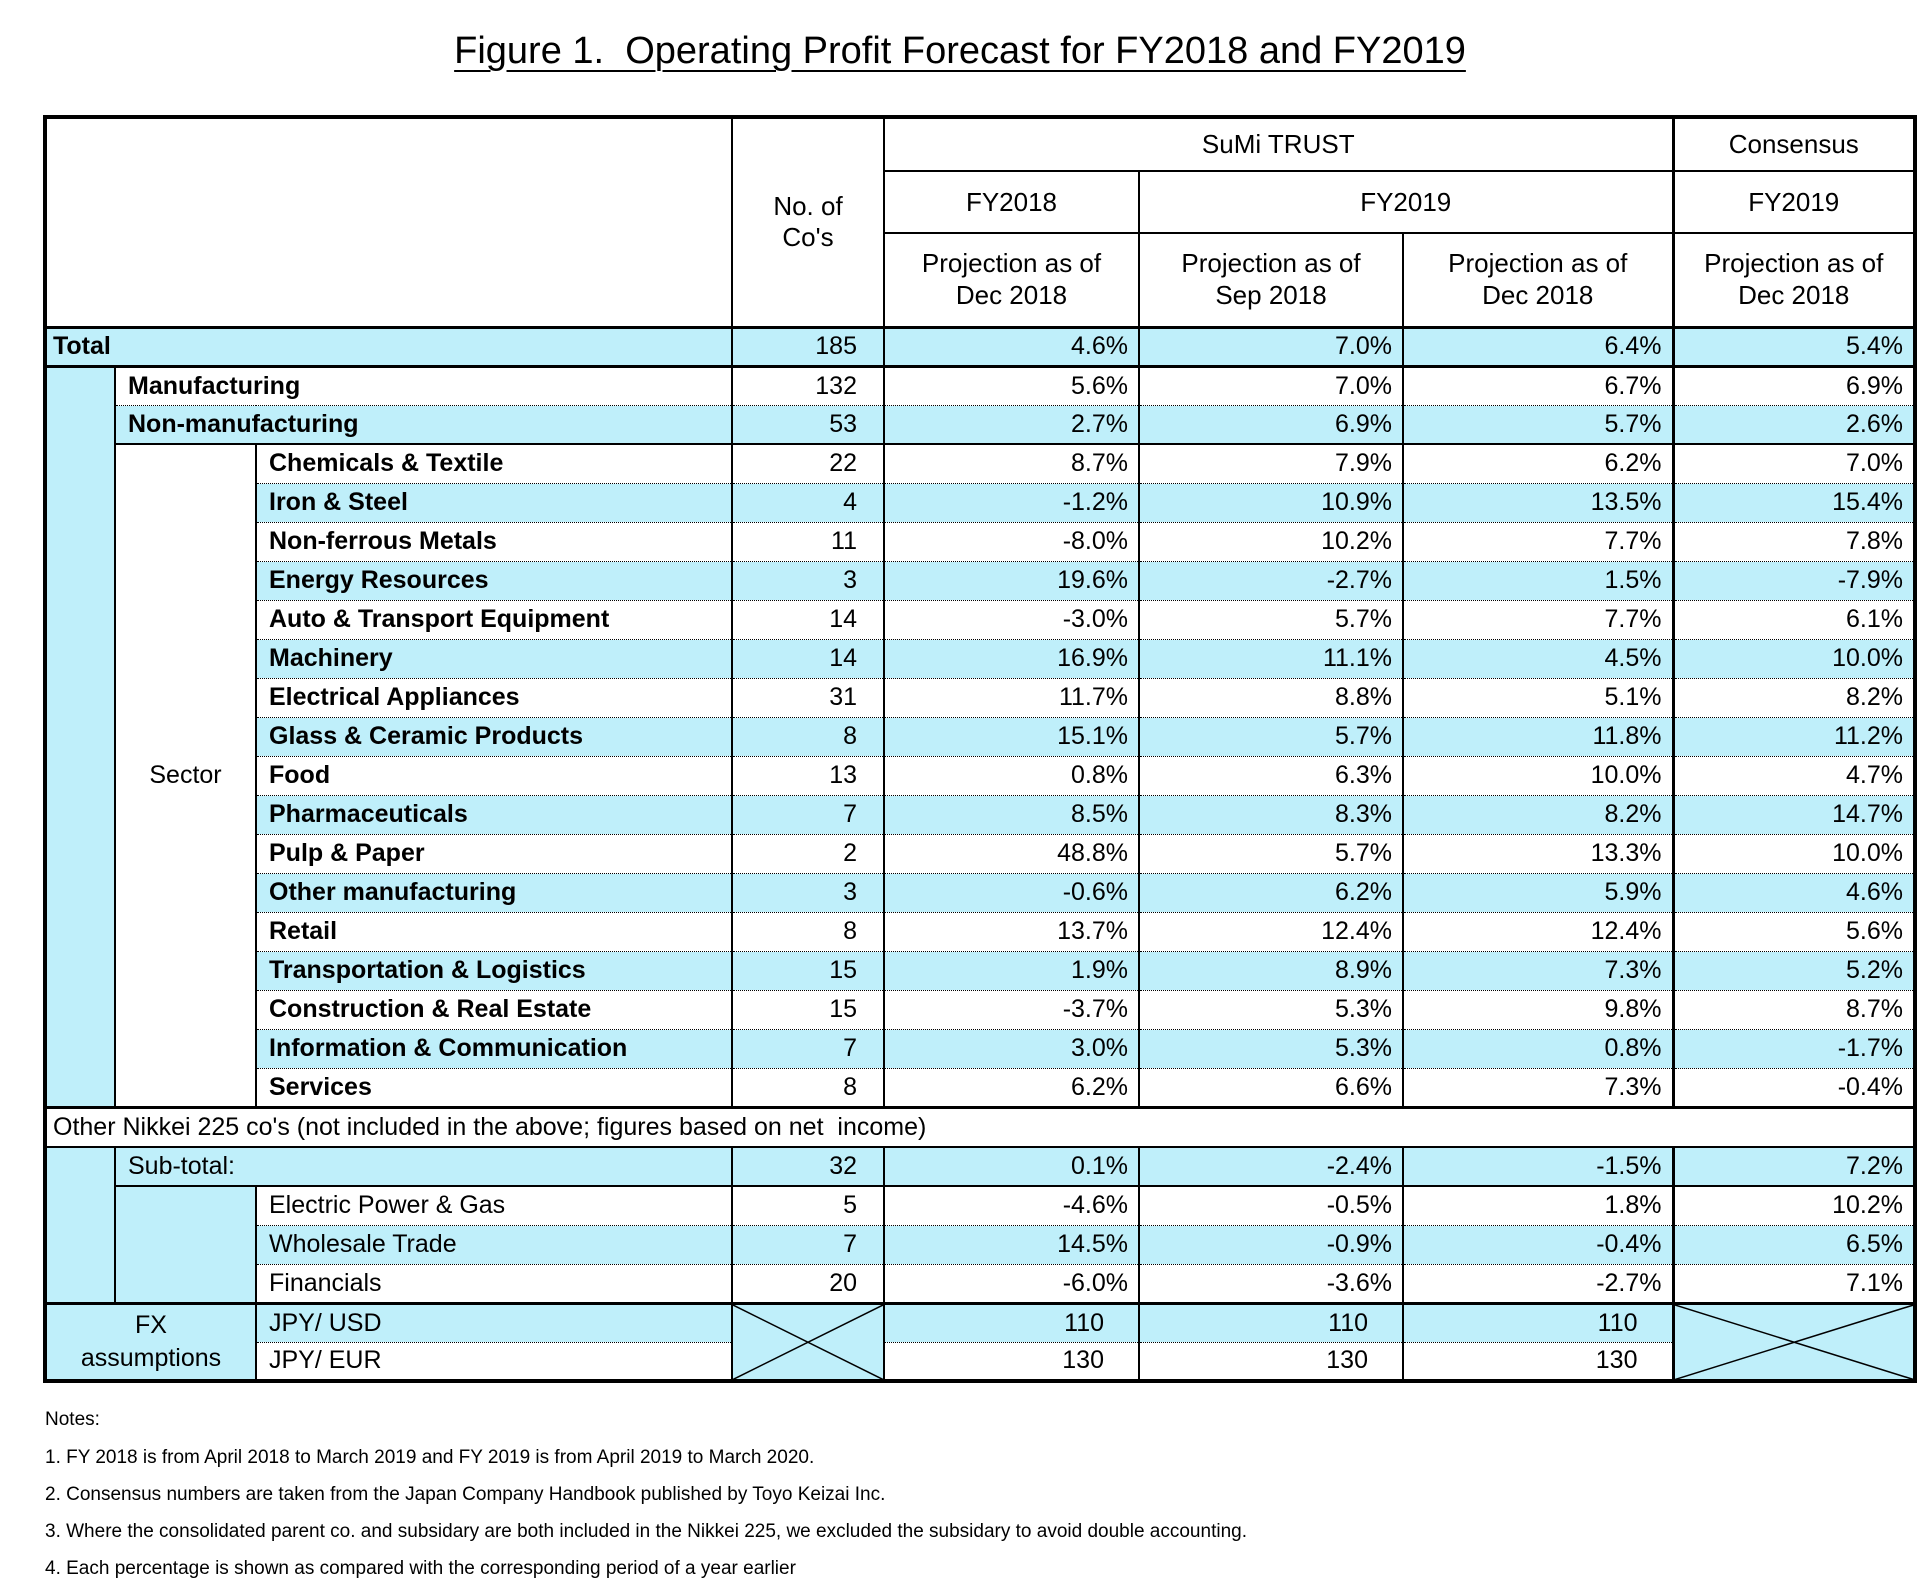  What do you see at coordinates (494, 931) in the screenshot?
I see `row-label: Retail` at bounding box center [494, 931].